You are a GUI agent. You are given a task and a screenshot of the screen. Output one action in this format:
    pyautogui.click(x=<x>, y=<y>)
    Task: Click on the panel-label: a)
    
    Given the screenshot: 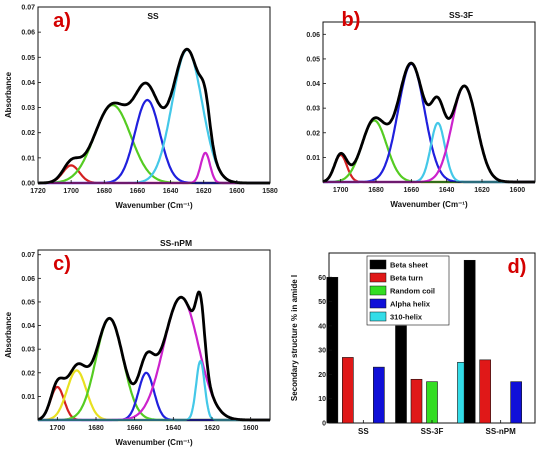 What is the action you would take?
    pyautogui.click(x=62, y=21)
    